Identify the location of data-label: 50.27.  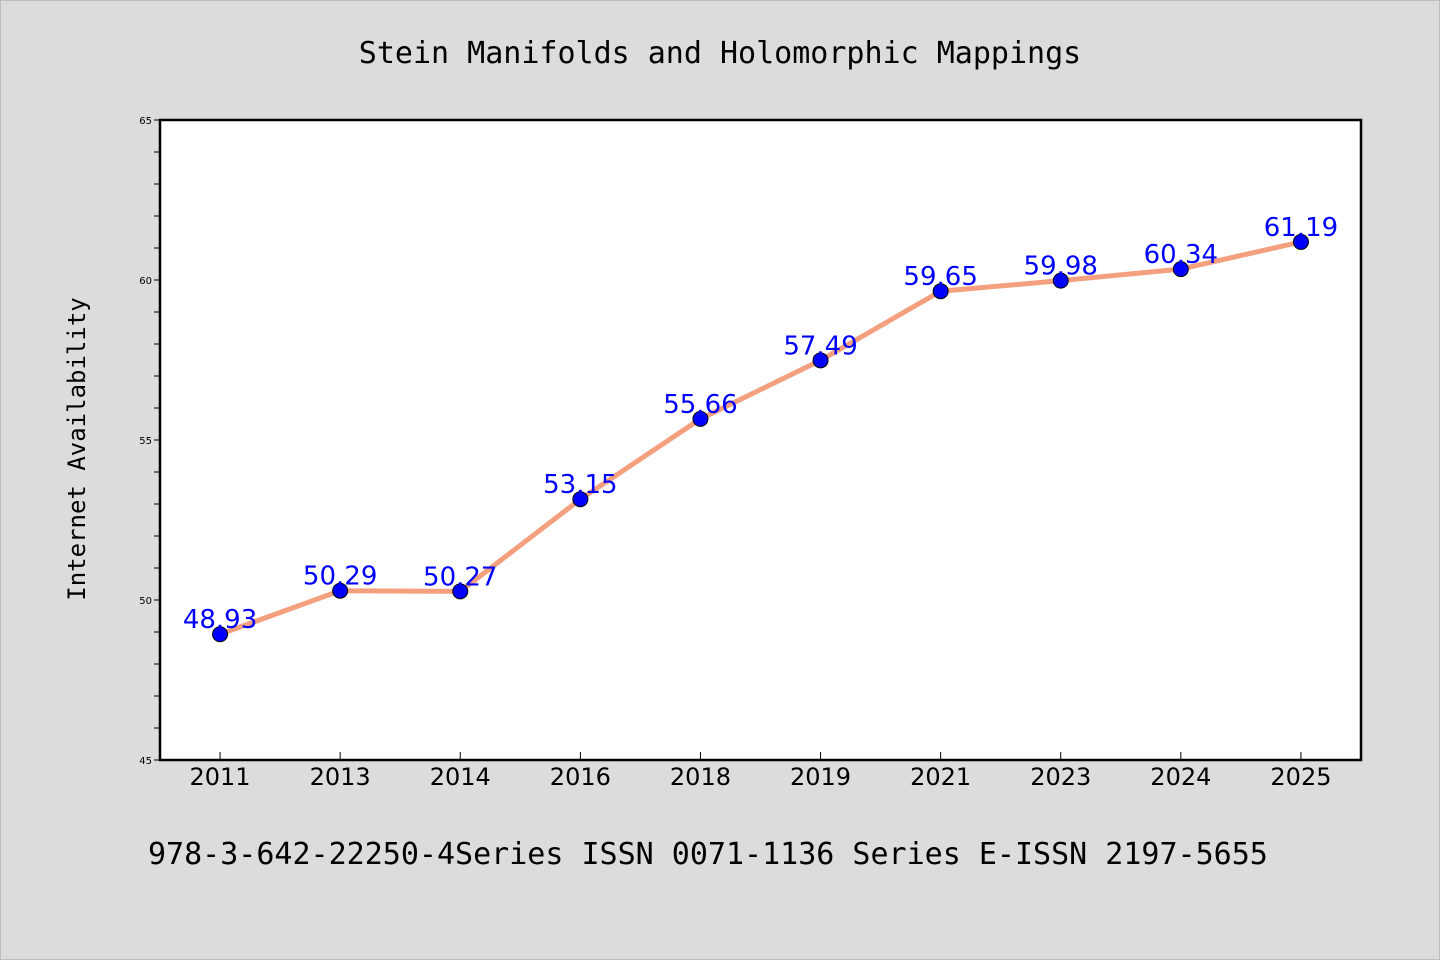
(460, 577).